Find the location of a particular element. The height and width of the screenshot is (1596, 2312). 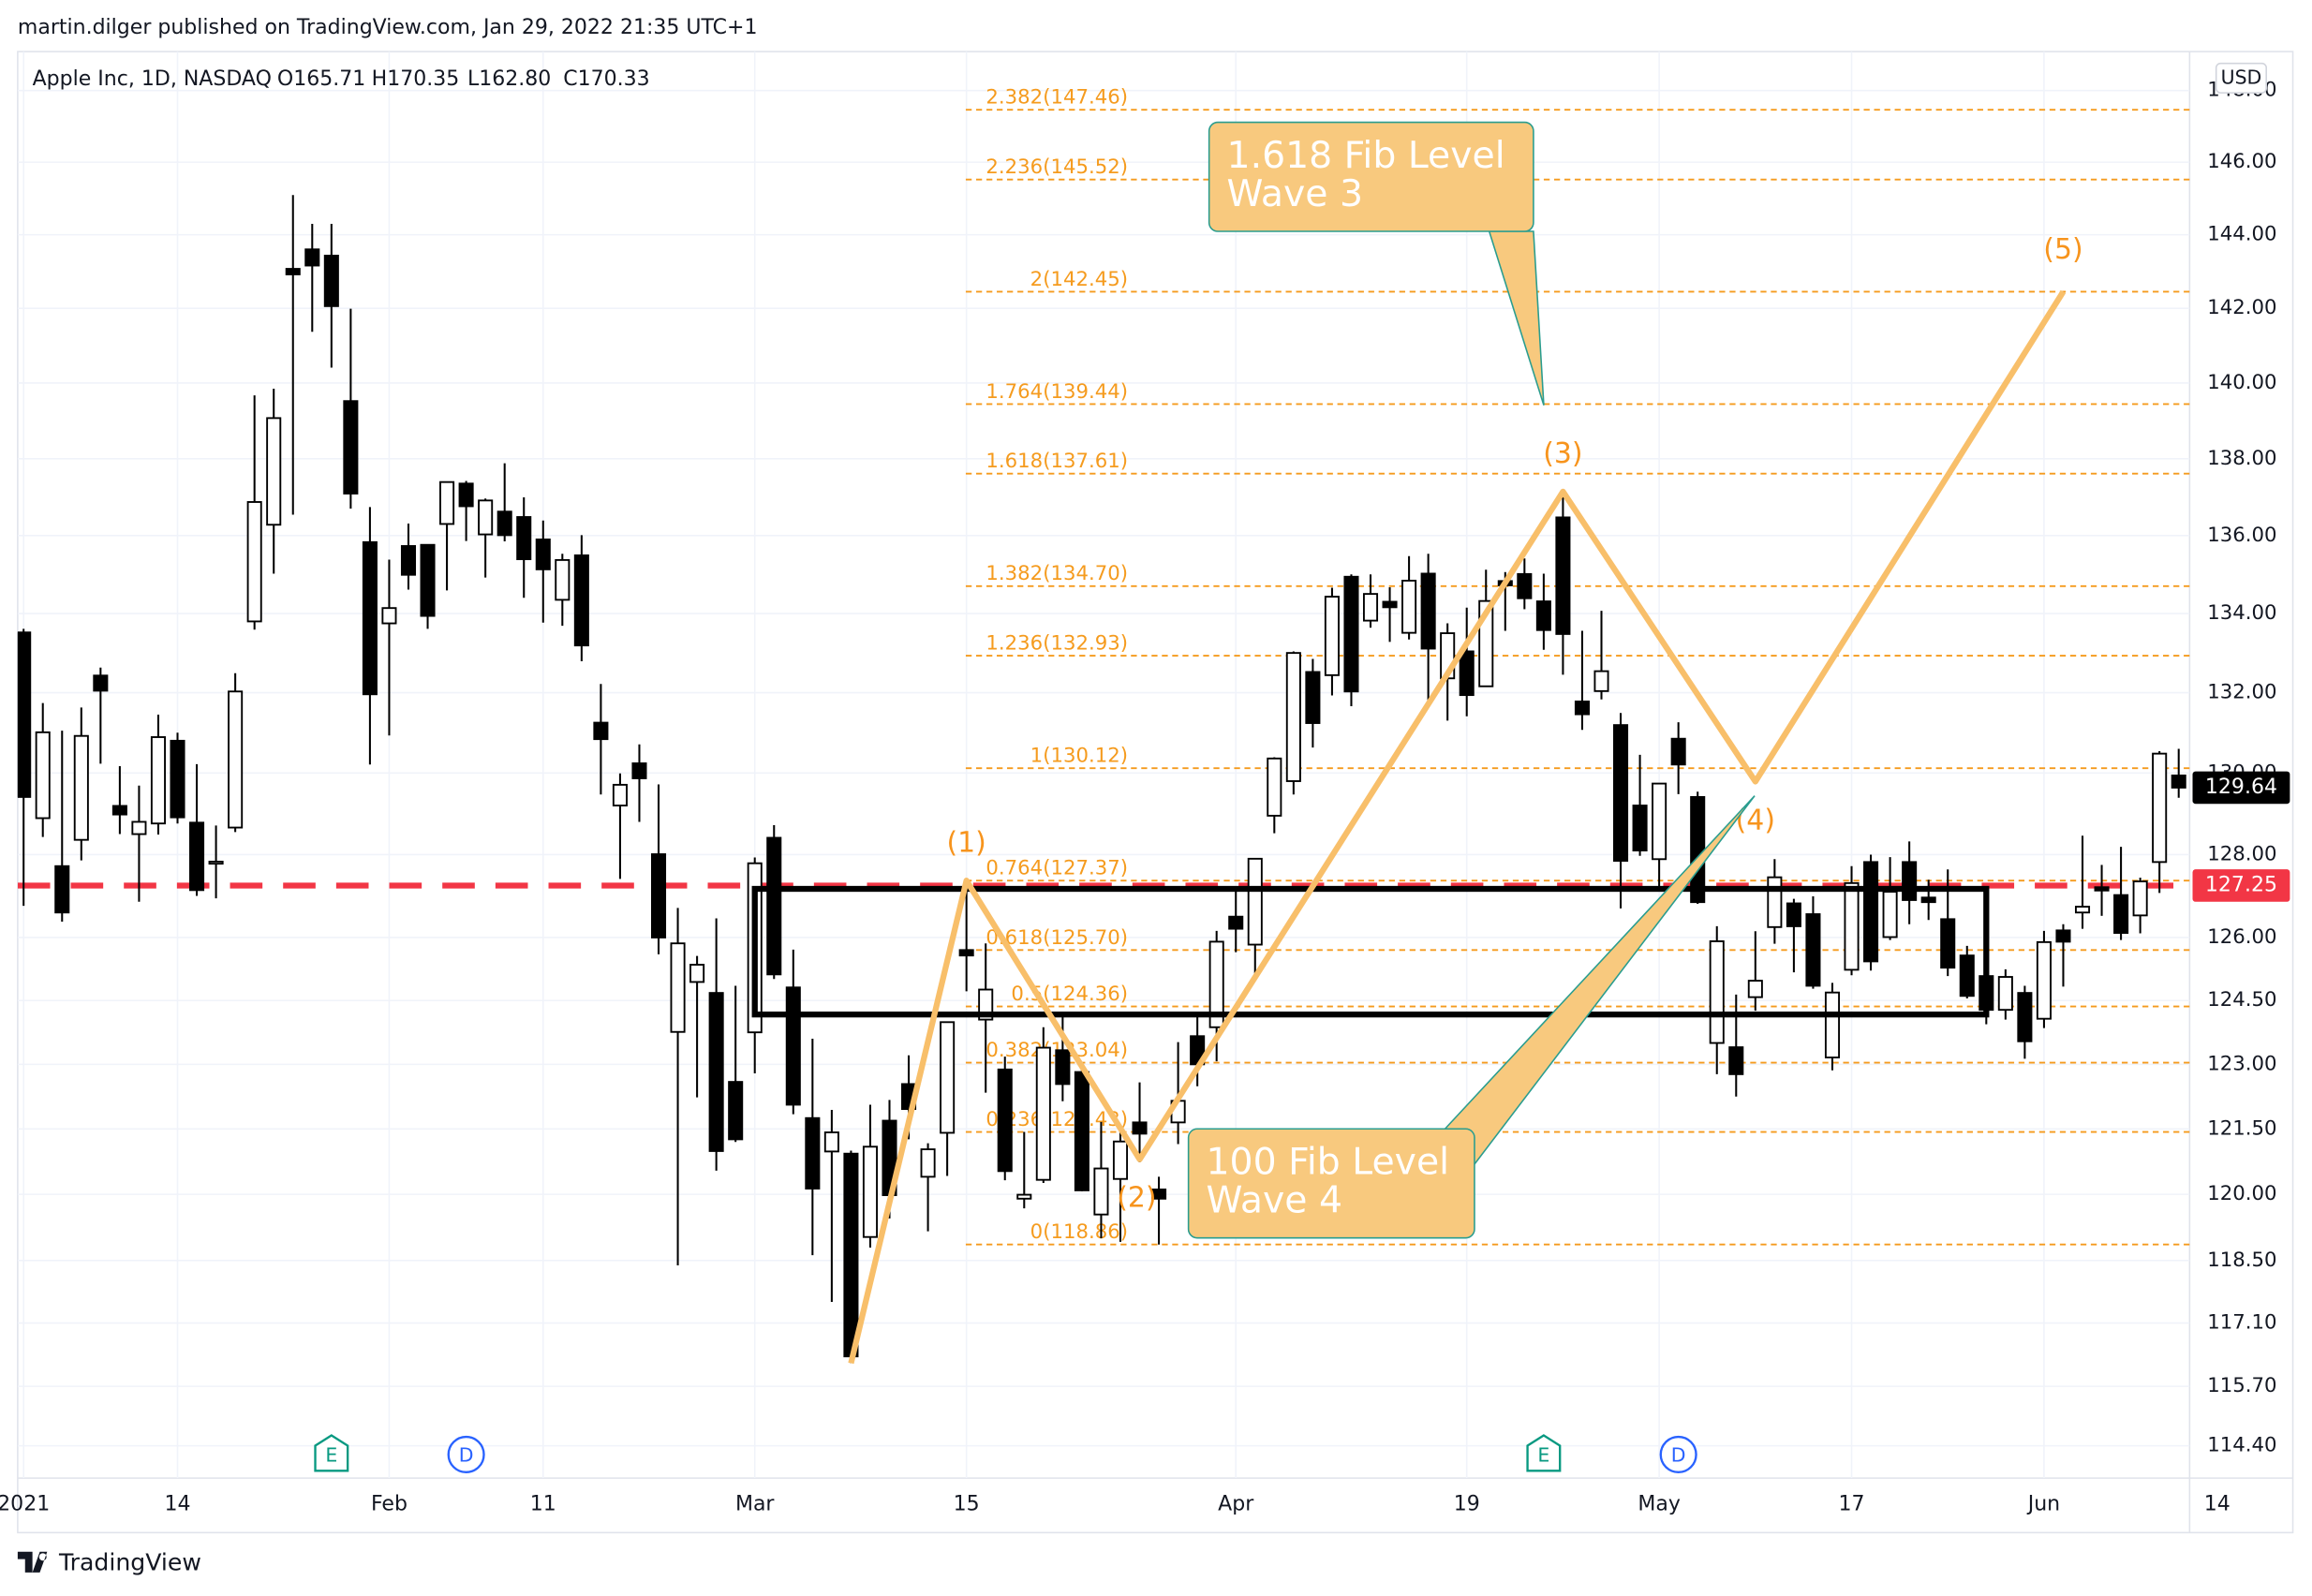

x-tick-label: 19 is located at coordinates (1467, 1503).